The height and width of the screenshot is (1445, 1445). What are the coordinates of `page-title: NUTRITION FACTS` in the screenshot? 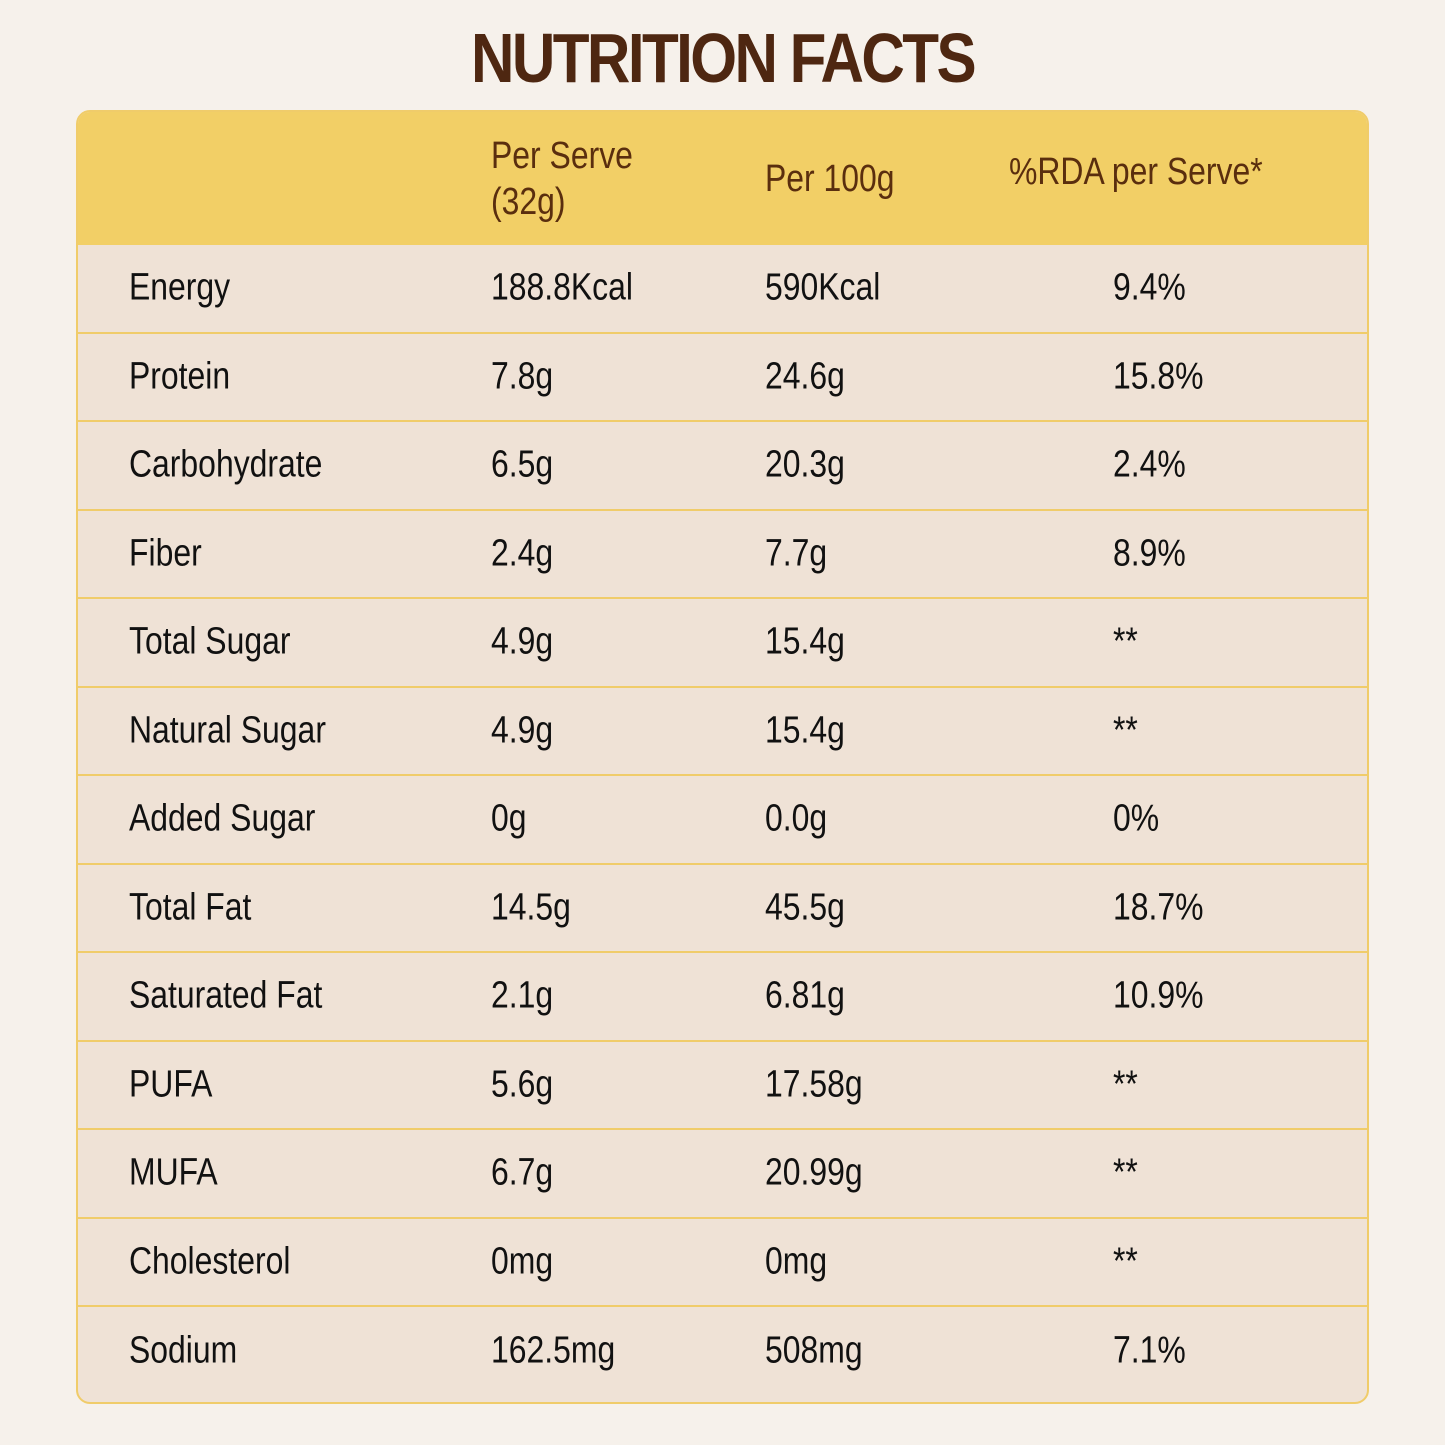 It's located at (722, 58).